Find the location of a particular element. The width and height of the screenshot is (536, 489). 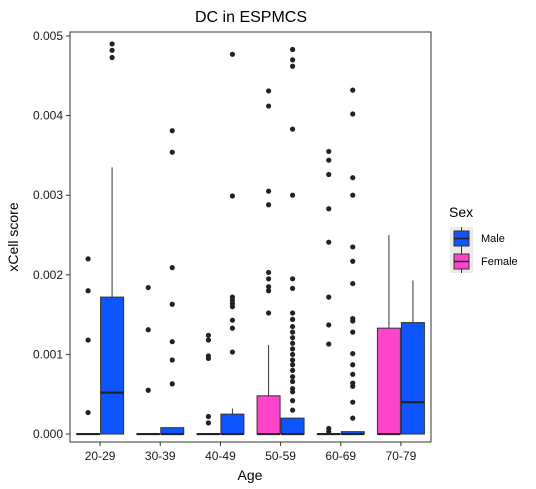

x-tick-label: 40-49 is located at coordinates (220, 456).